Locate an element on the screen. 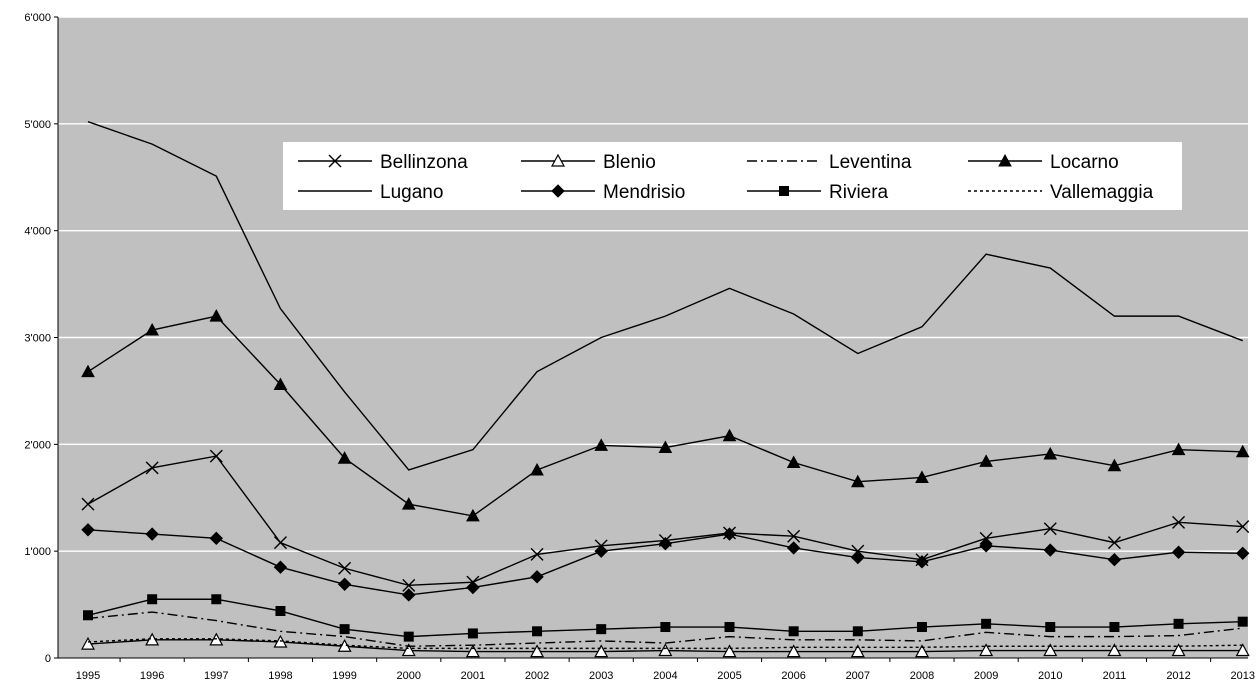 The height and width of the screenshot is (688, 1258). x-tick-label: 2010 is located at coordinates (1050, 676).